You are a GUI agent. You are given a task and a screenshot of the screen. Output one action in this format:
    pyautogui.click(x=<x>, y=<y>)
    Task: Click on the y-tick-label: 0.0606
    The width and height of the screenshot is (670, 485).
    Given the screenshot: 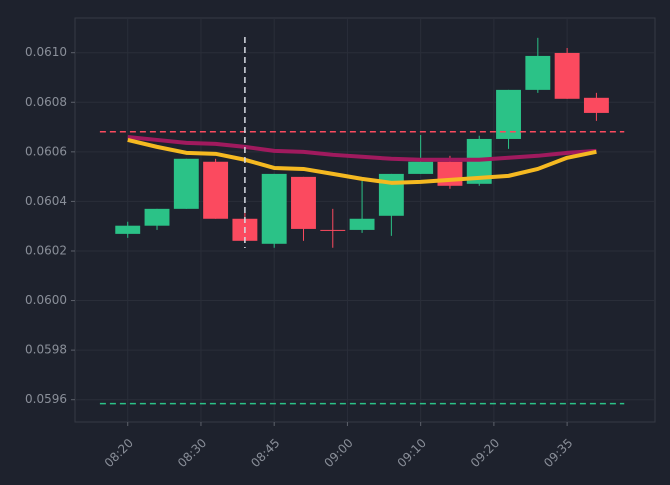 What is the action you would take?
    pyautogui.click(x=46, y=151)
    